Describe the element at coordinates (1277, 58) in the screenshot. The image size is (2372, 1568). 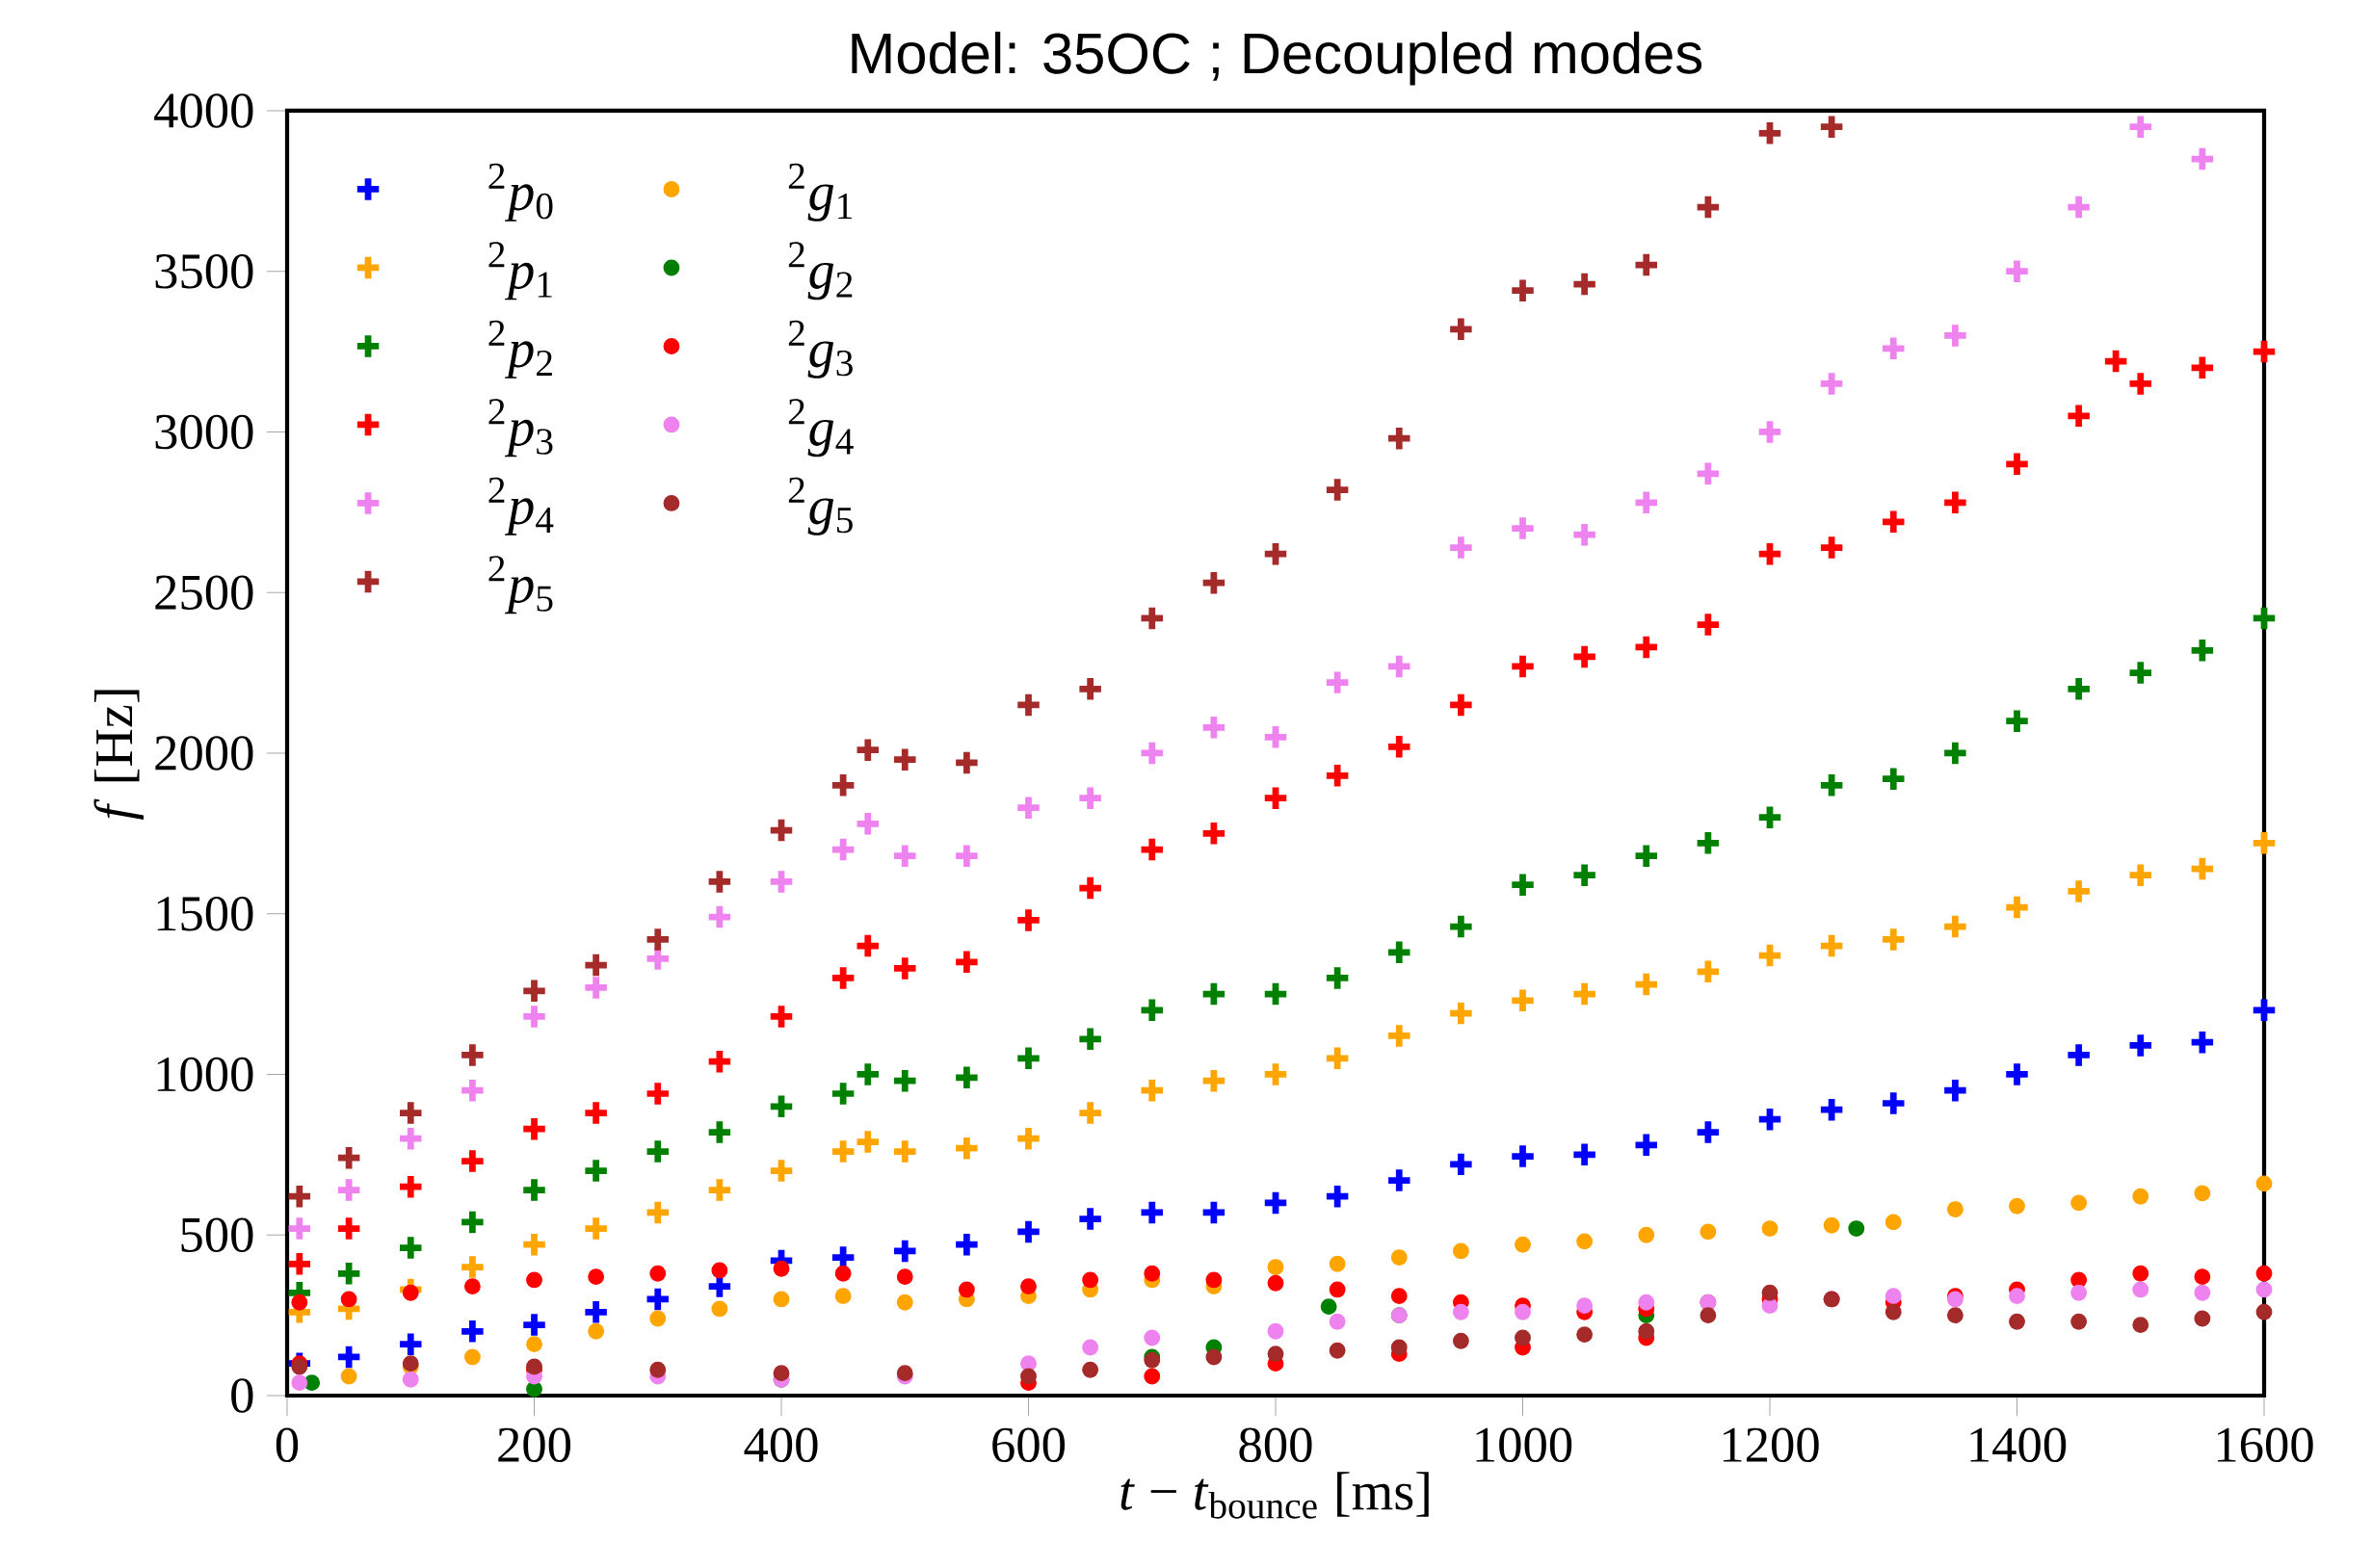
I see `chart-title: Model: 35OC ; Decoupled modes` at that location.